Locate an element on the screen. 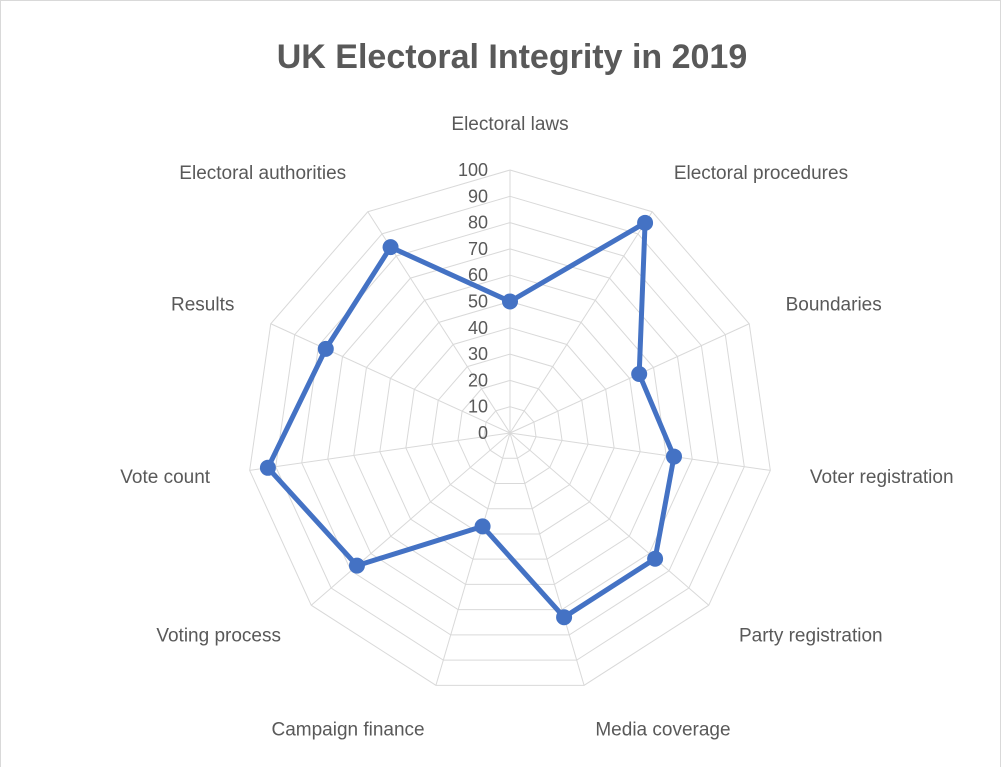 This screenshot has width=1001, height=767. tick-label: 80 is located at coordinates (478, 223).